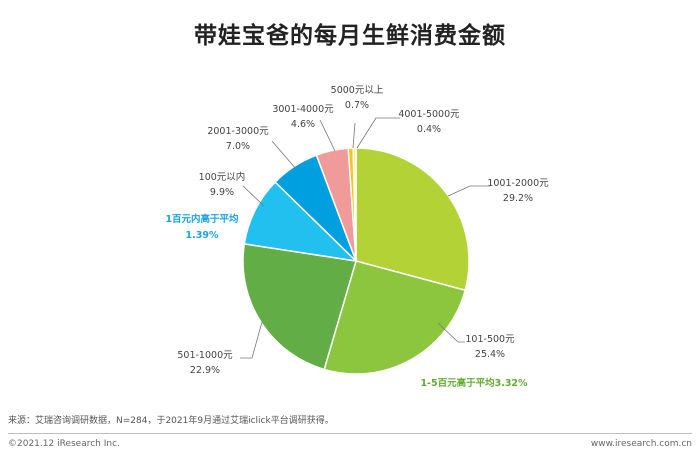 This screenshot has height=454, width=700. I want to click on slice-value-label: 29.2%, so click(518, 198).